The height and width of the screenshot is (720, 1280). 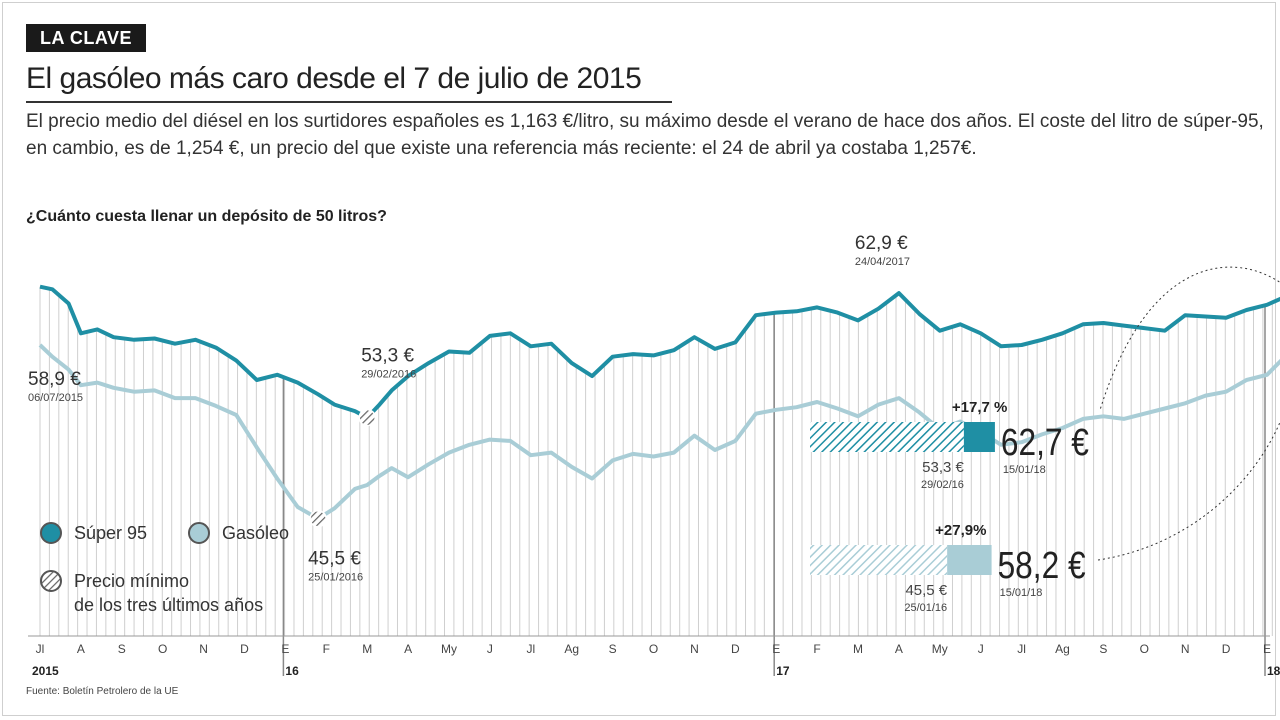 What do you see at coordinates (132, 581) in the screenshot?
I see `legend-minimum-line1: Precio mínimo` at bounding box center [132, 581].